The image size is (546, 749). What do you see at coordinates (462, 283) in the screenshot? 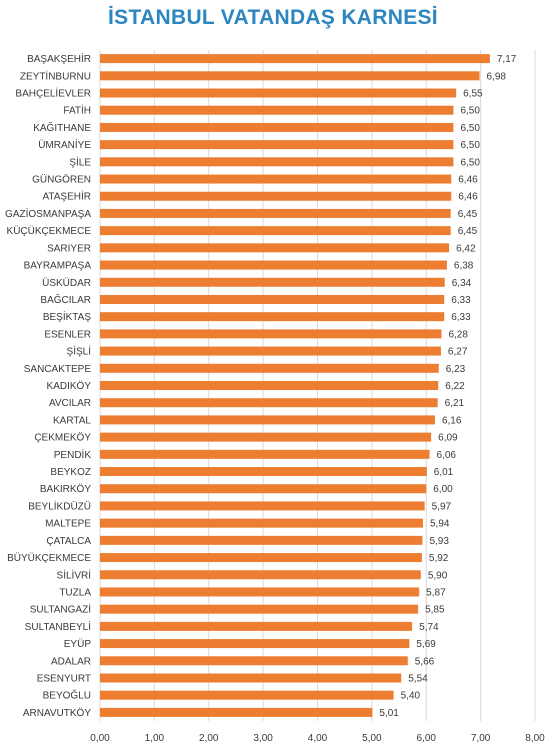
I see `value-label-13: 6,34` at bounding box center [462, 283].